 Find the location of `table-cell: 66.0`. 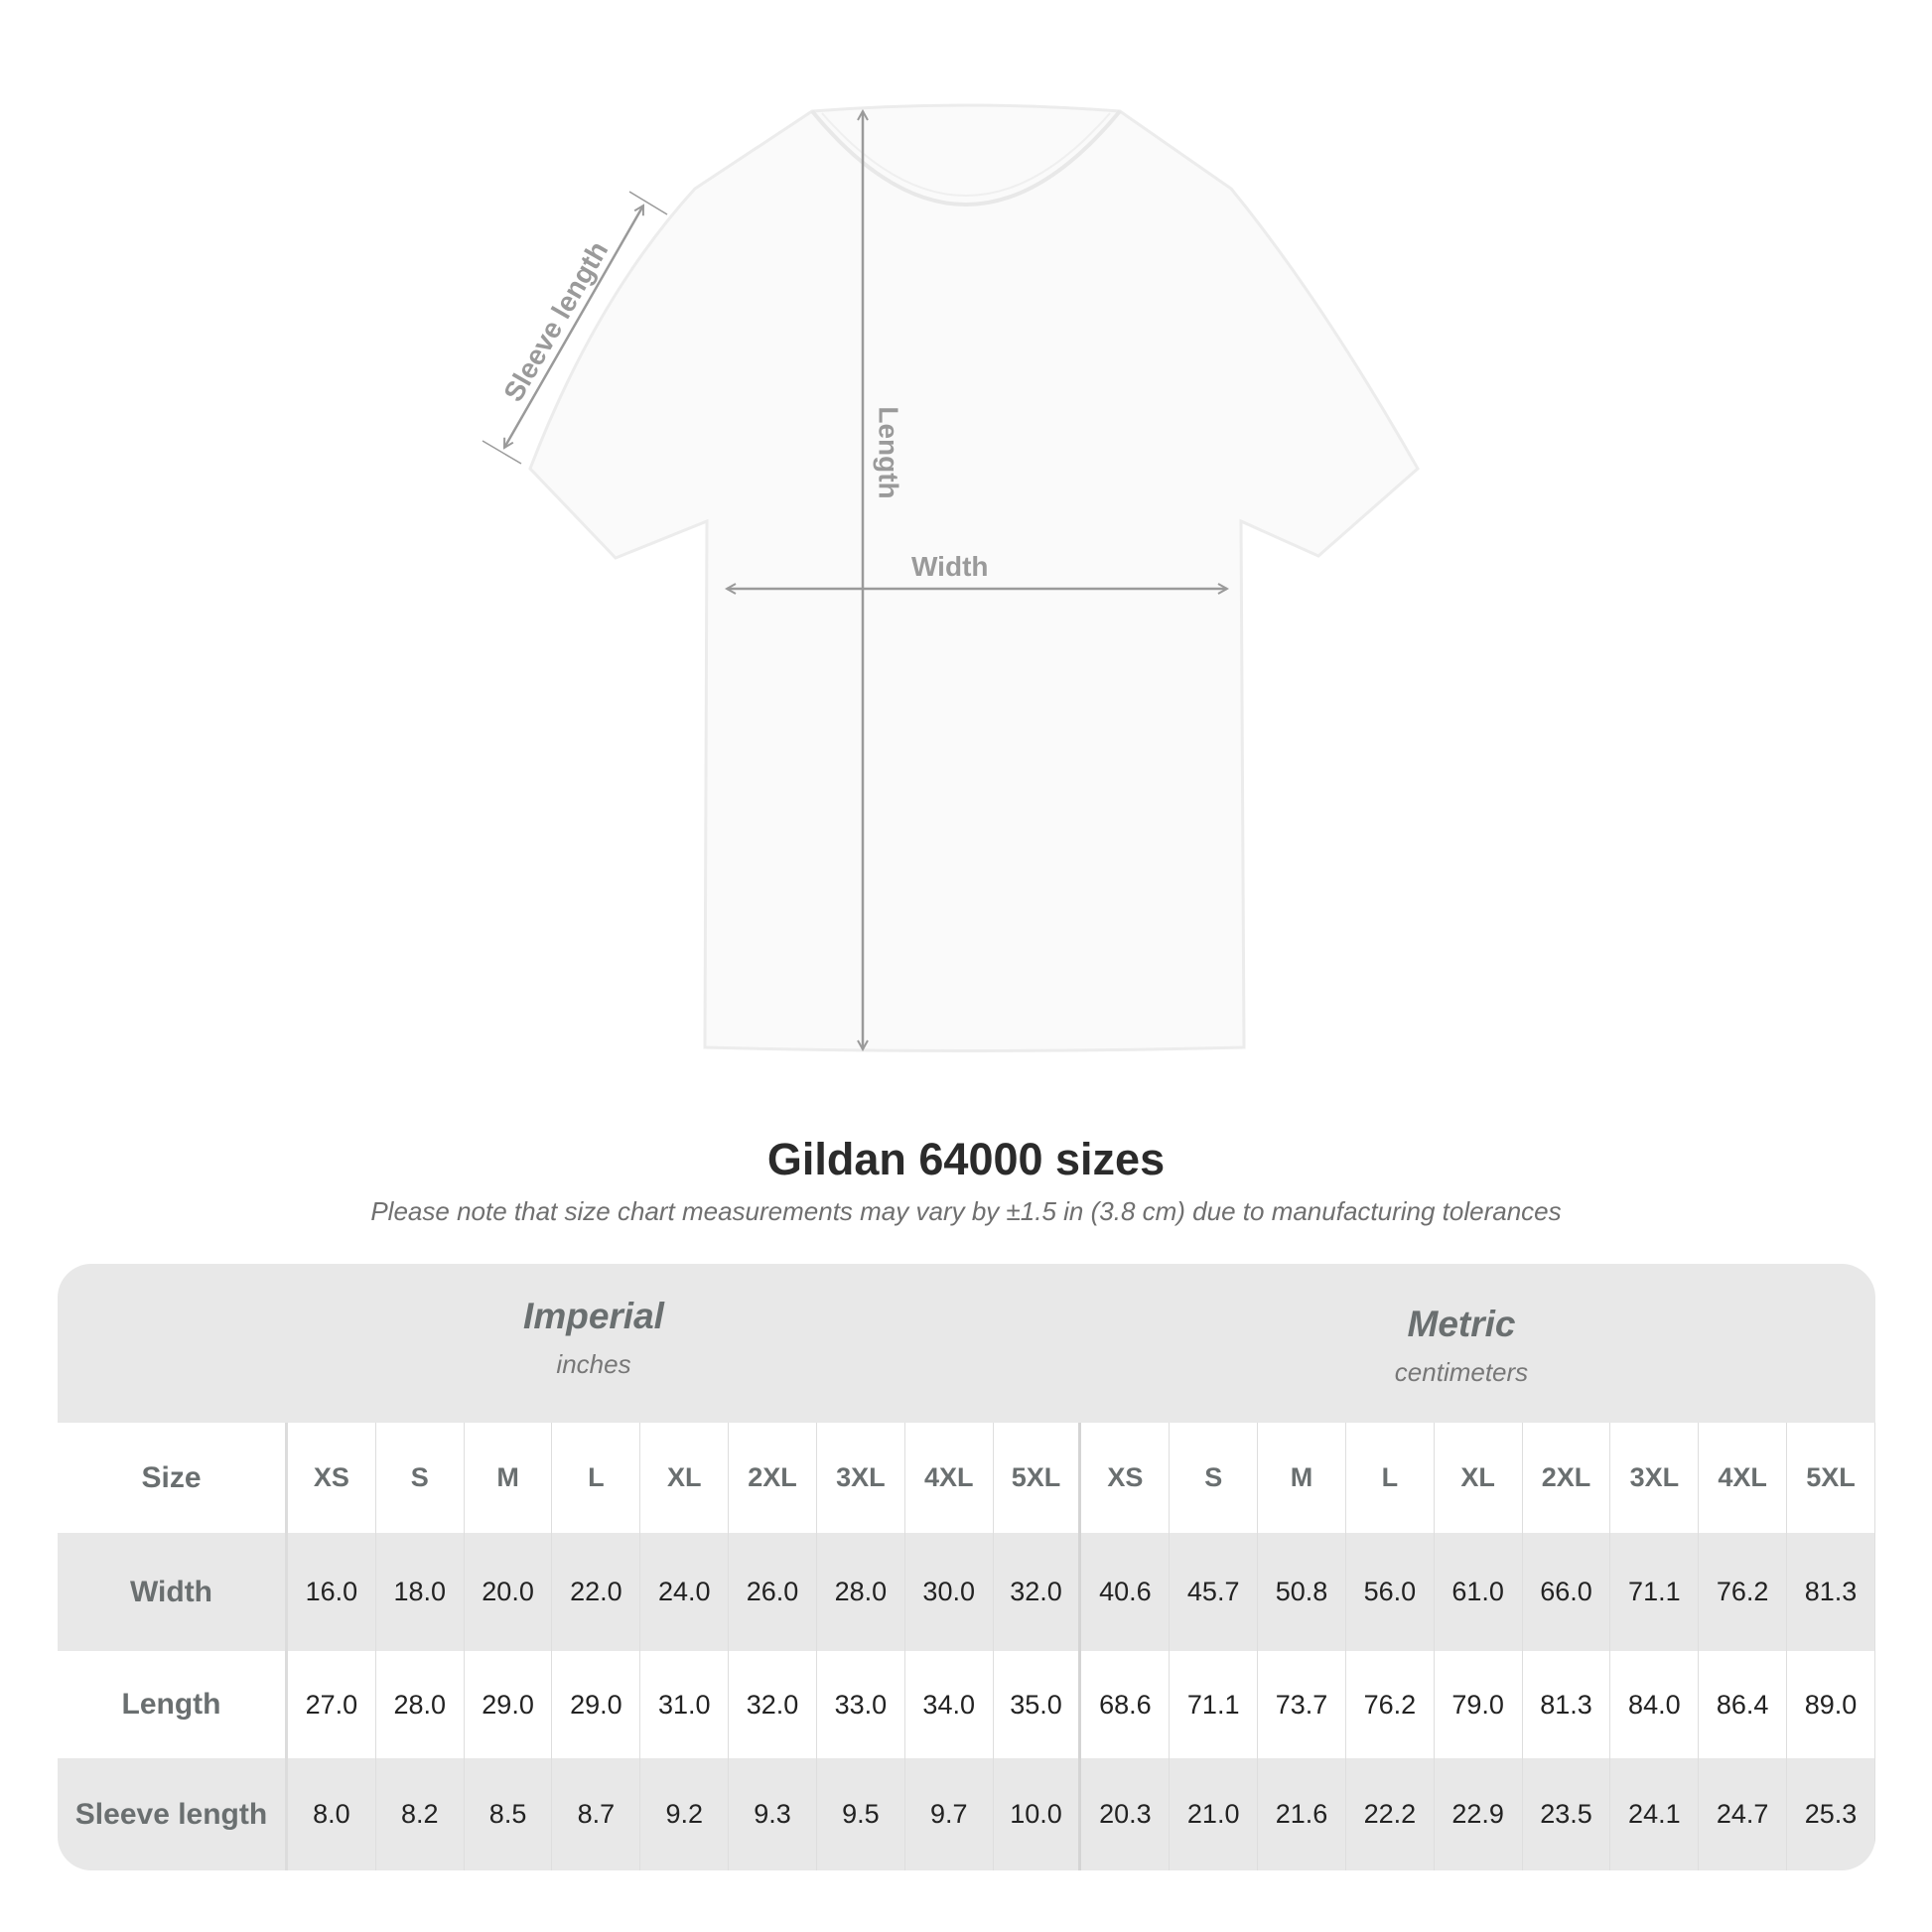

table-cell: 66.0 is located at coordinates (1567, 1592).